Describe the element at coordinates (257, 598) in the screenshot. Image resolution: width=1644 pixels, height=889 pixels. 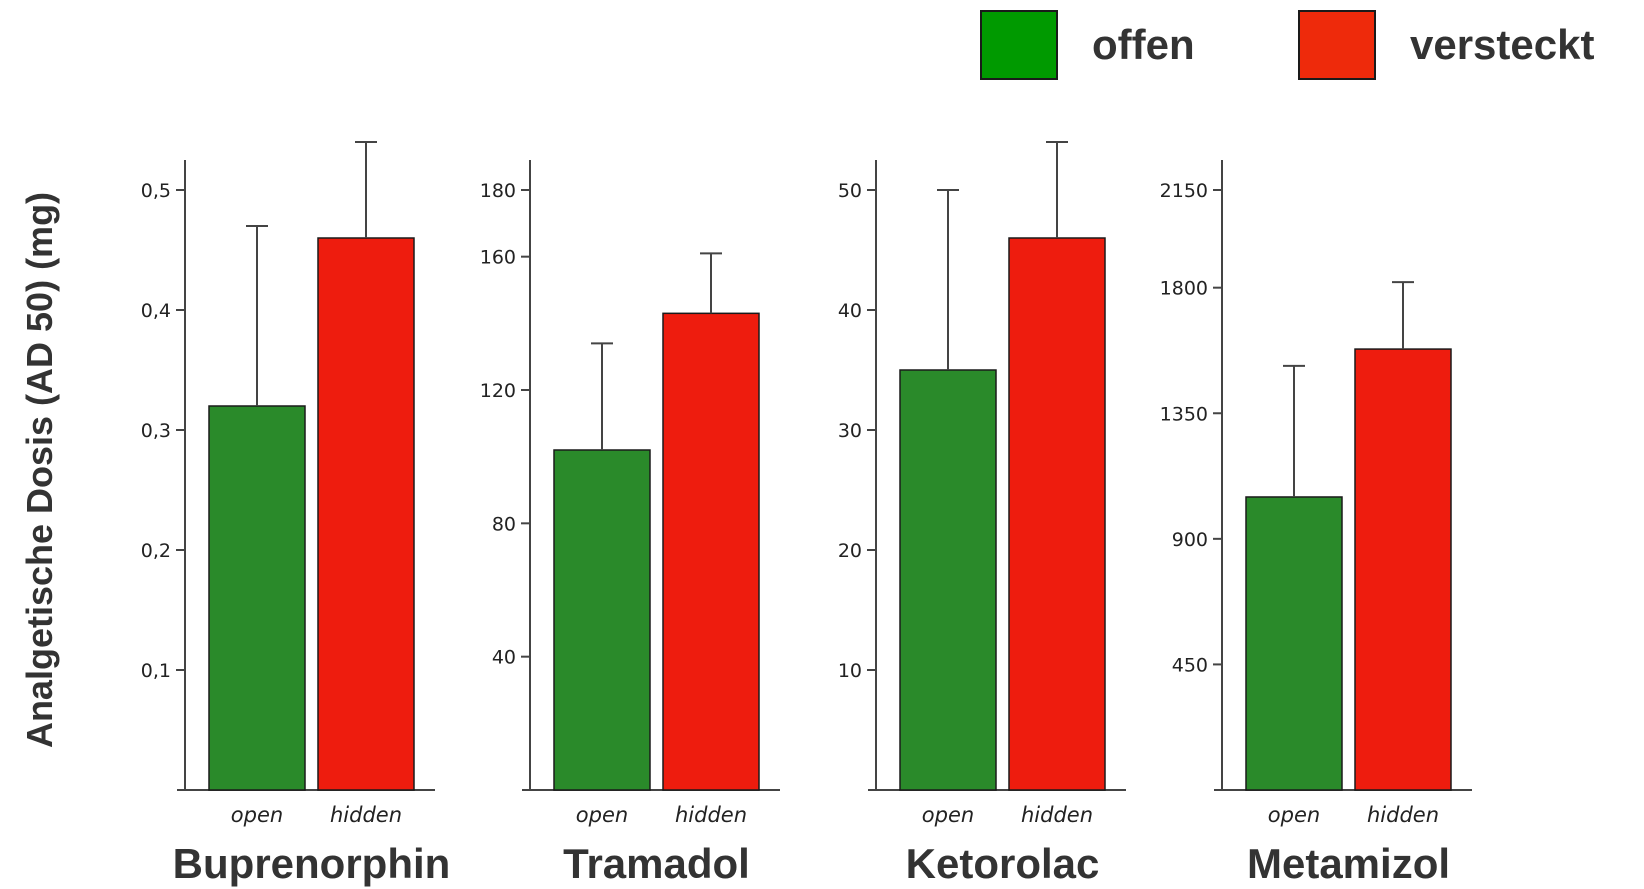
I see `bar-buprenorphin-open` at that location.